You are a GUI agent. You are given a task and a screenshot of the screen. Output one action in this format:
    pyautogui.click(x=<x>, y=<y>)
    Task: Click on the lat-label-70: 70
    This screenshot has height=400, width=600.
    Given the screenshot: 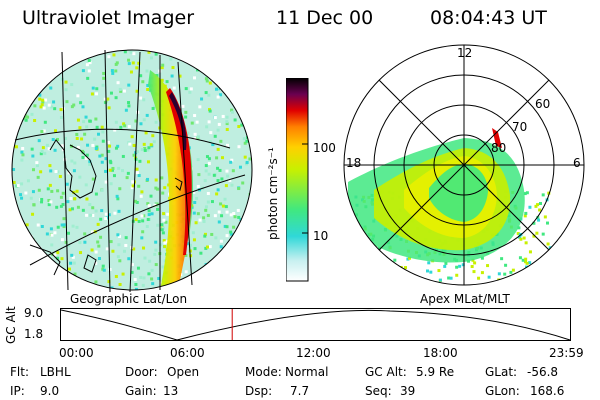 What is the action you would take?
    pyautogui.click(x=520, y=127)
    